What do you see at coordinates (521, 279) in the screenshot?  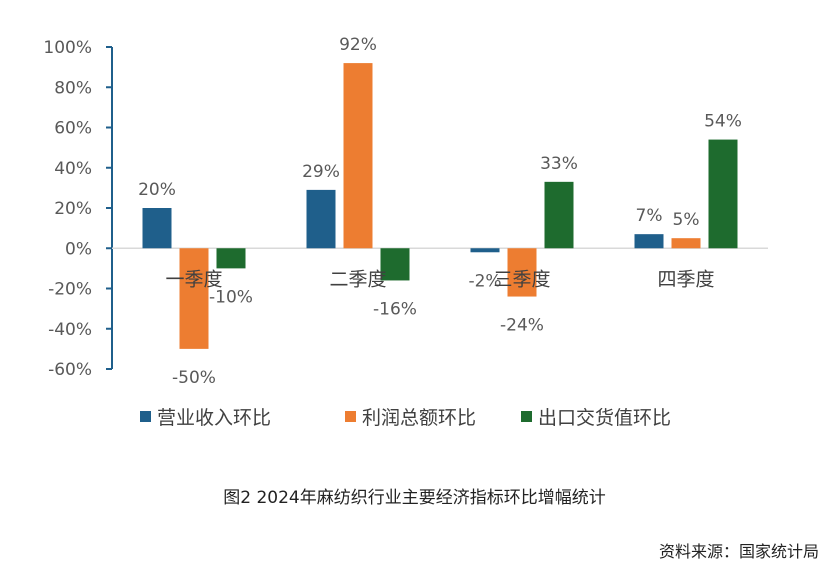 I see `x-category-label: 三季度` at bounding box center [521, 279].